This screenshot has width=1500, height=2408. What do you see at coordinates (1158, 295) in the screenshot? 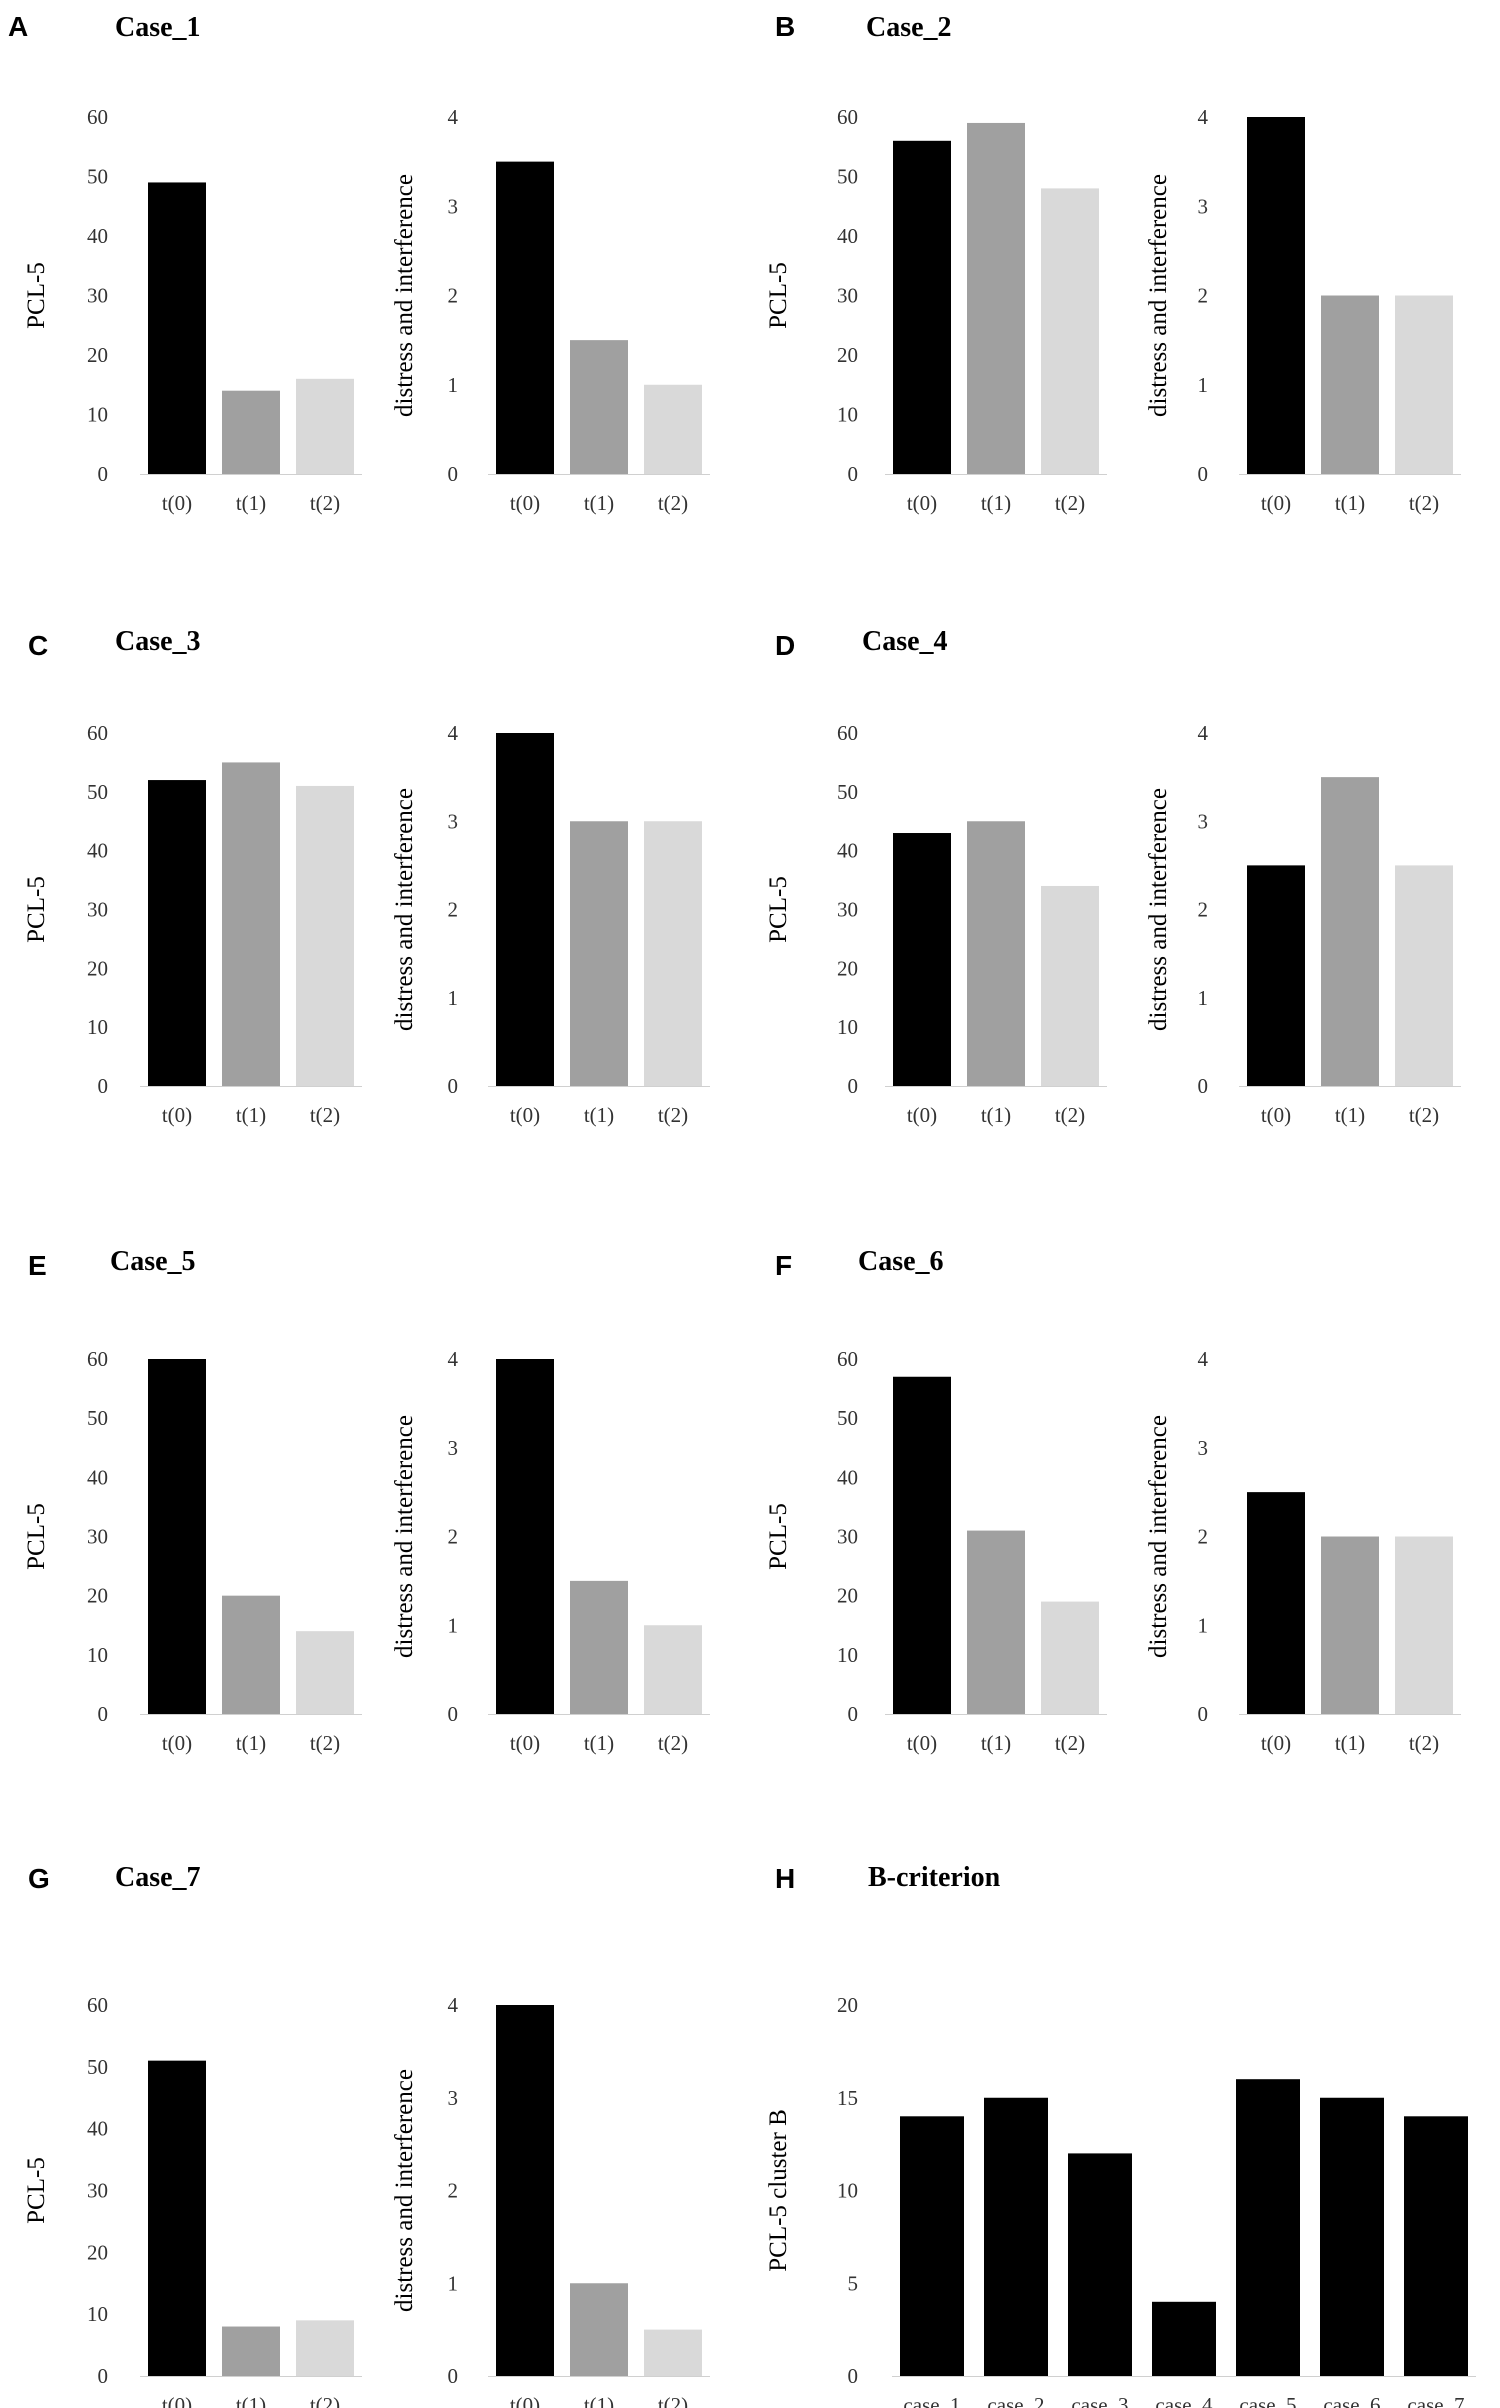
I see `y-axis-title: distress and interference` at bounding box center [1158, 295].